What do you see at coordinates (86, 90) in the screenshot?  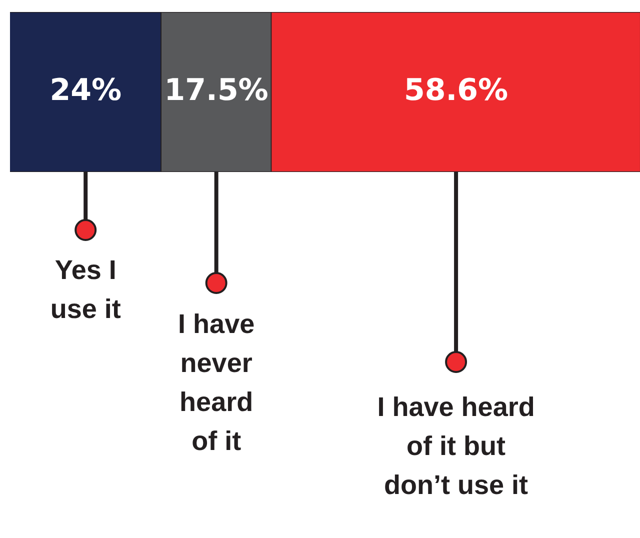 I see `data-label: 24%` at bounding box center [86, 90].